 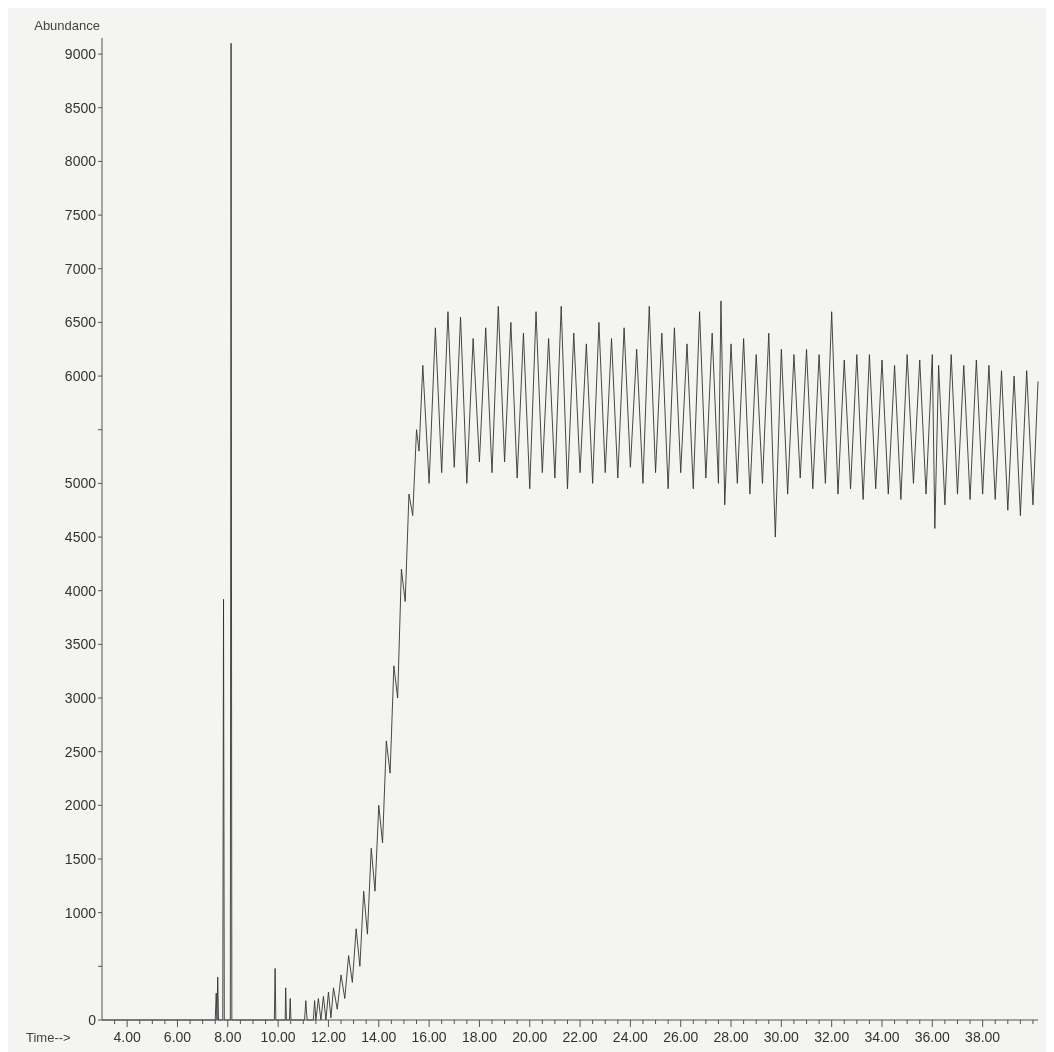 I want to click on x-tick-label: 16.00, so click(x=429, y=1037).